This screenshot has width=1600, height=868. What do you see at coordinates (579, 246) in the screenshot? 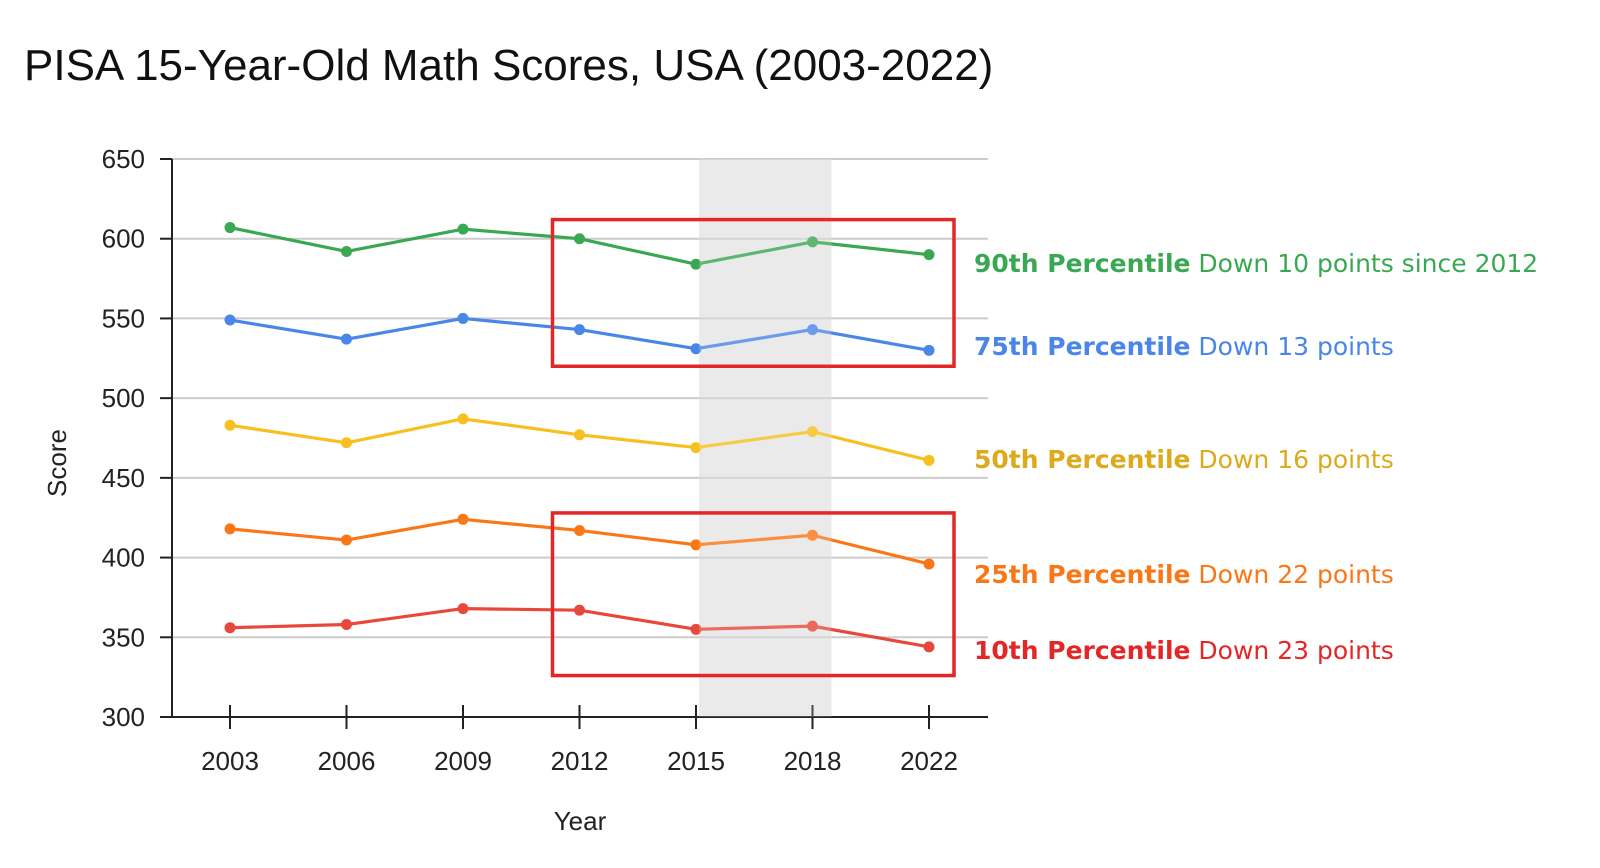
I see `series-90th-percentile` at bounding box center [579, 246].